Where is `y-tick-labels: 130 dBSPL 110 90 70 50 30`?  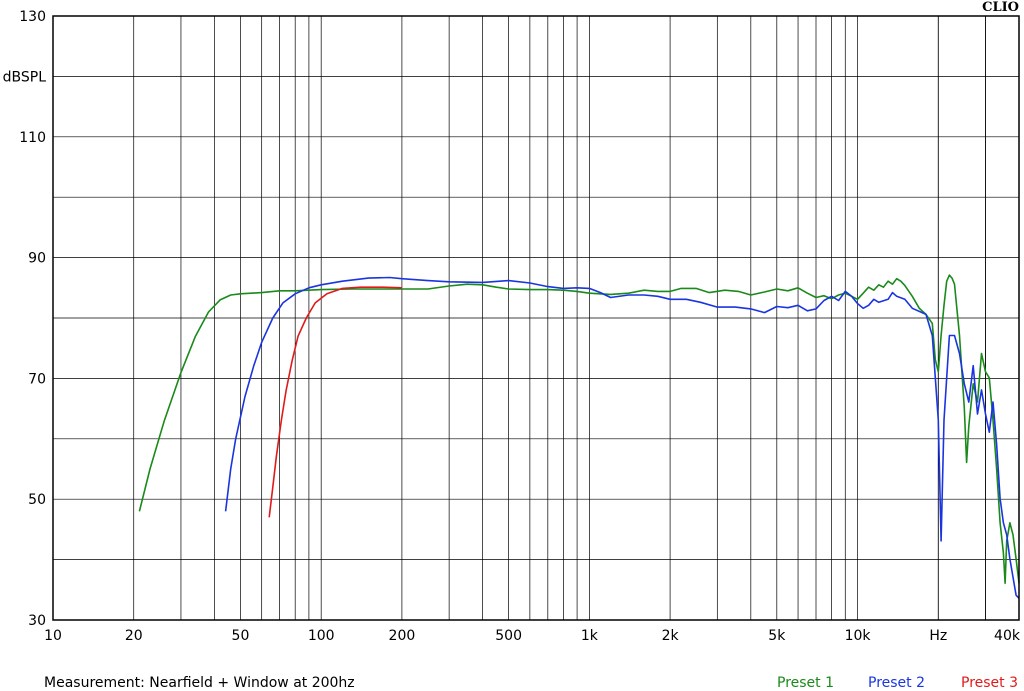 y-tick-labels: 130 dBSPL 110 90 70 50 30 is located at coordinates (25, 319).